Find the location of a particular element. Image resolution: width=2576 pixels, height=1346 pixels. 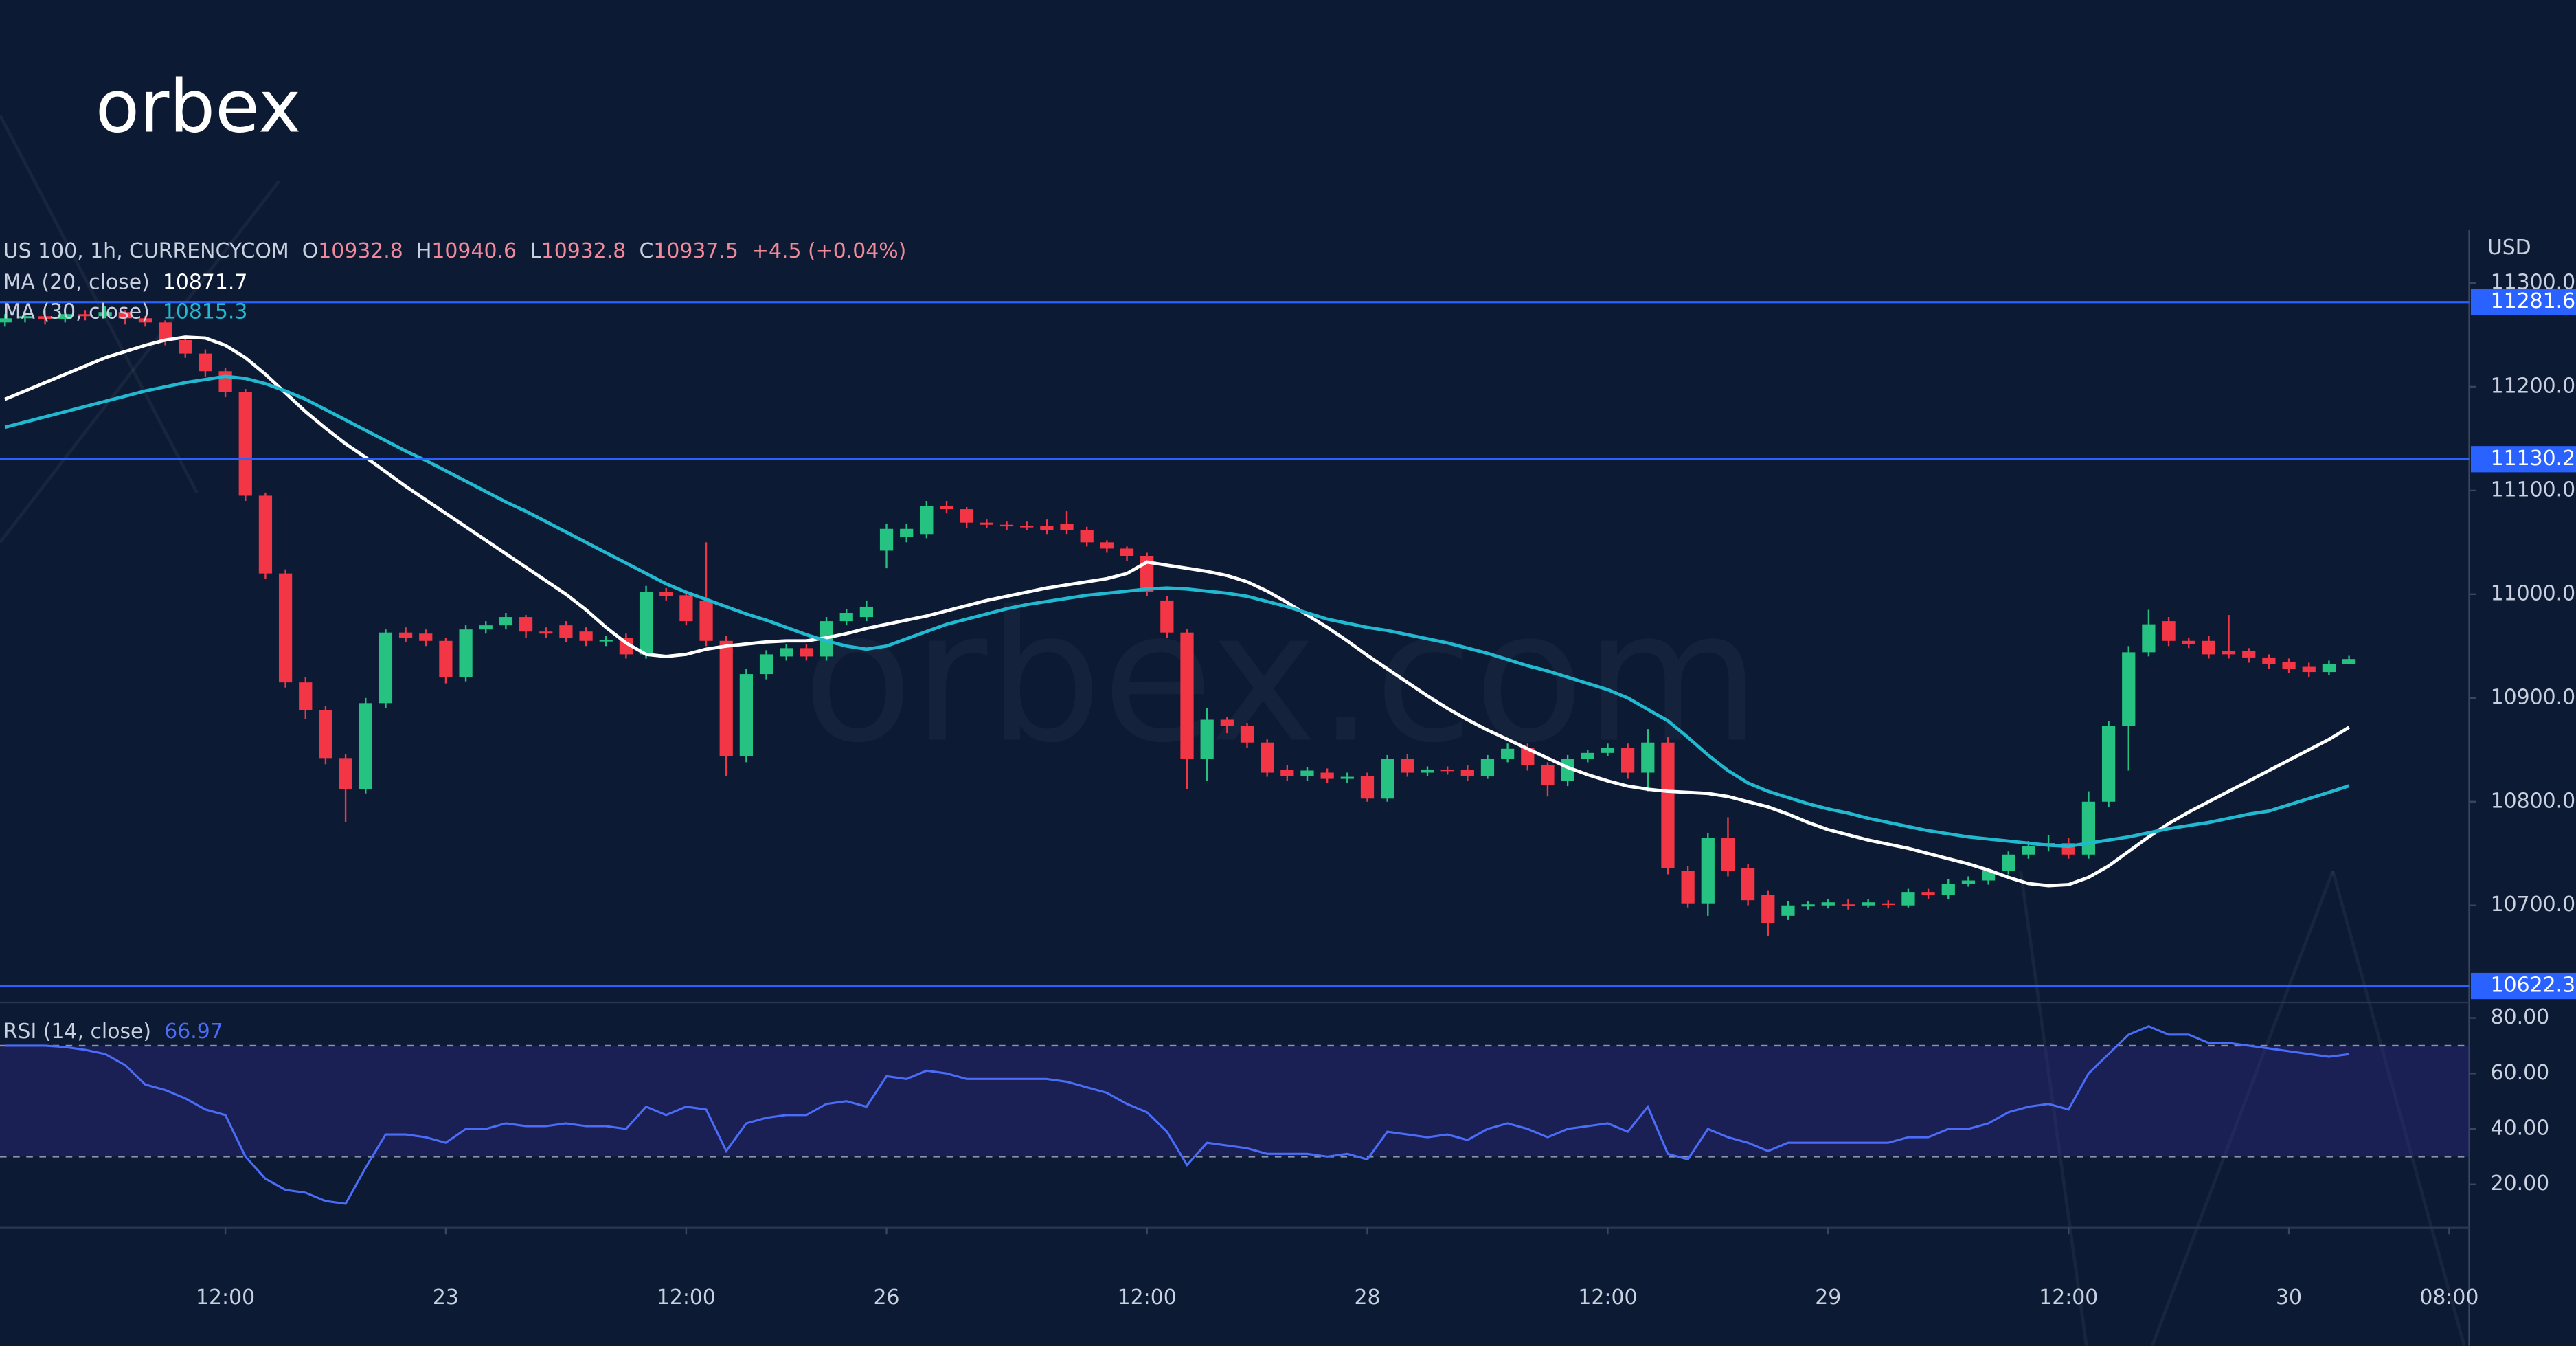

ohlc-value: 10932.8 is located at coordinates (360, 251).